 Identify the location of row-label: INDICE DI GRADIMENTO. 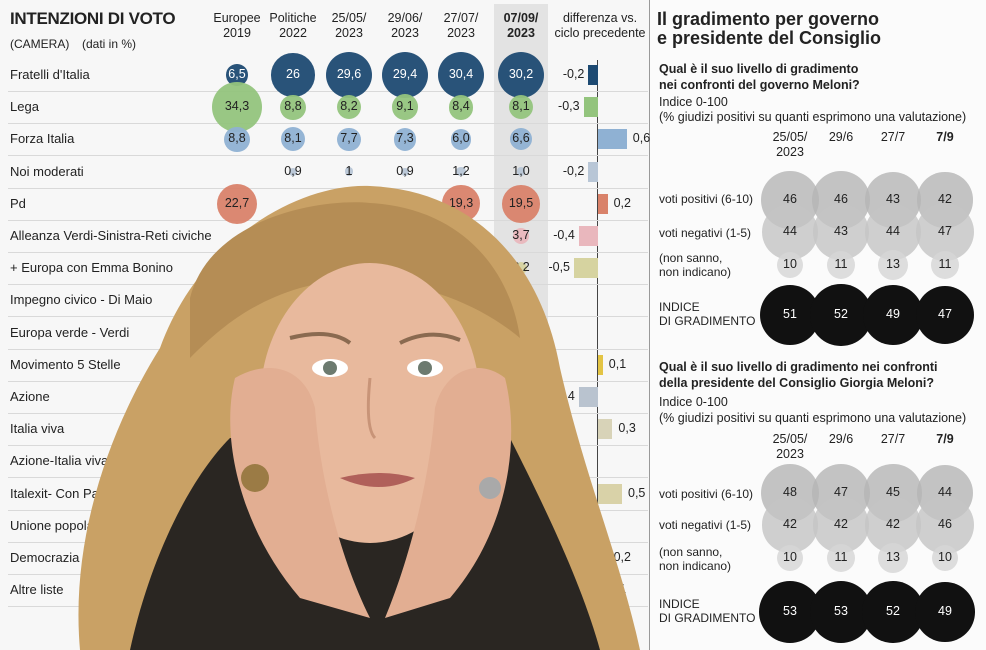
(707, 611).